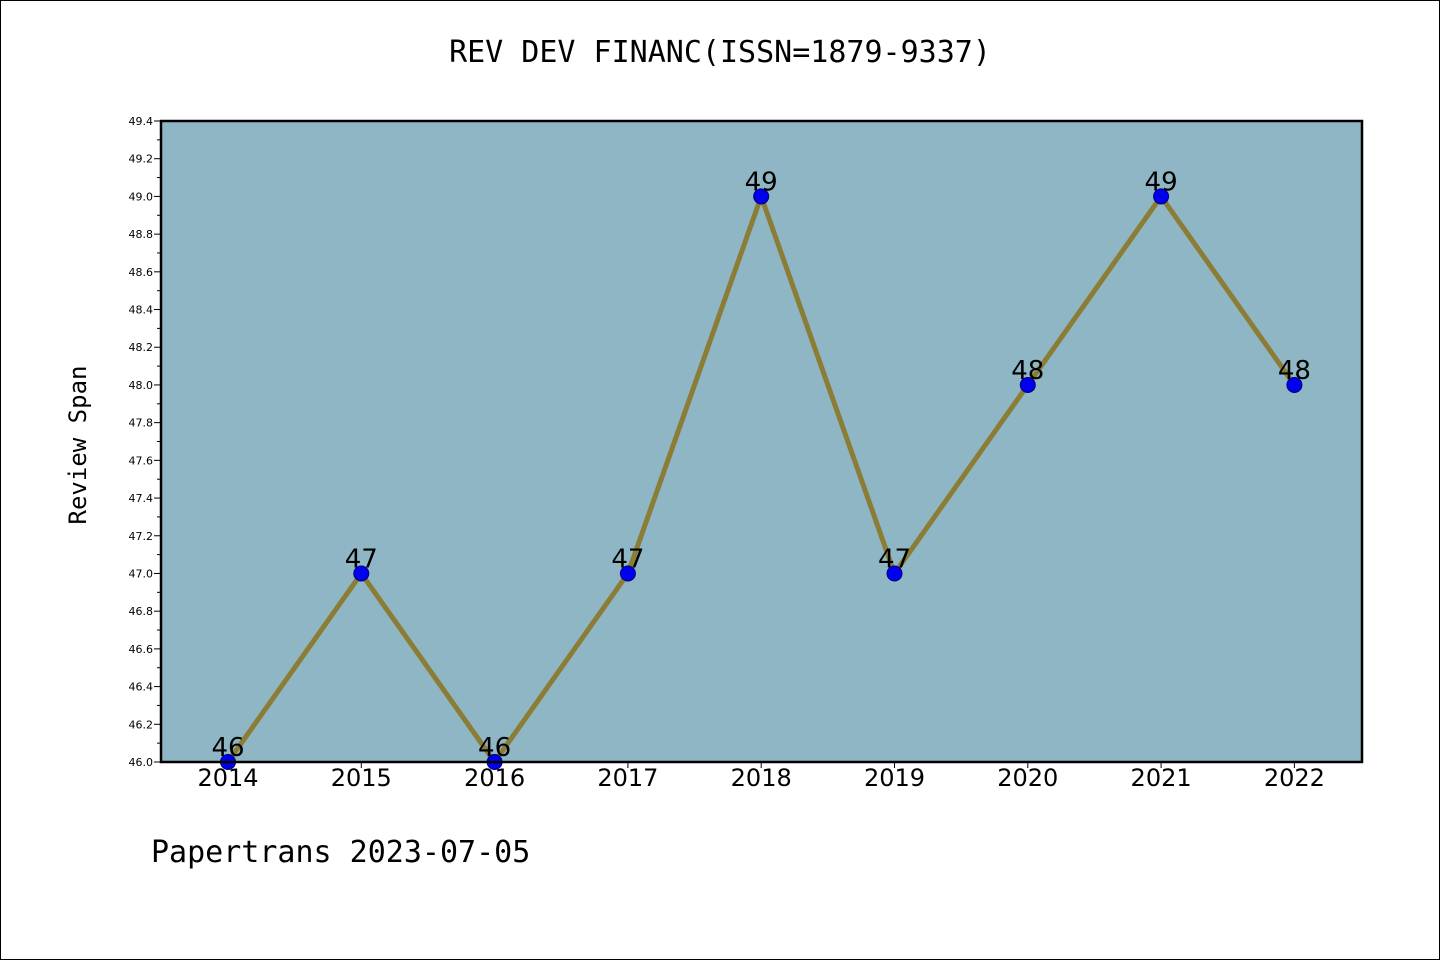 This screenshot has width=1440, height=960. I want to click on footer-credit: Papertrans 2023-07-05, so click(341, 852).